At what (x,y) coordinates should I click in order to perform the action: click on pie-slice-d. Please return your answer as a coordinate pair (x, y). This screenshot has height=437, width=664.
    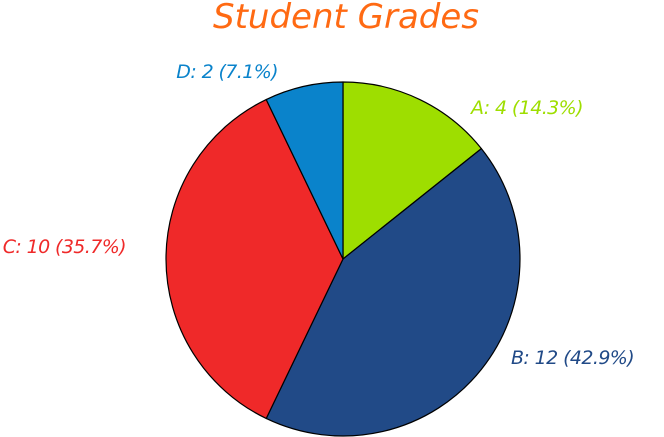
    Looking at the image, I should click on (304, 170).